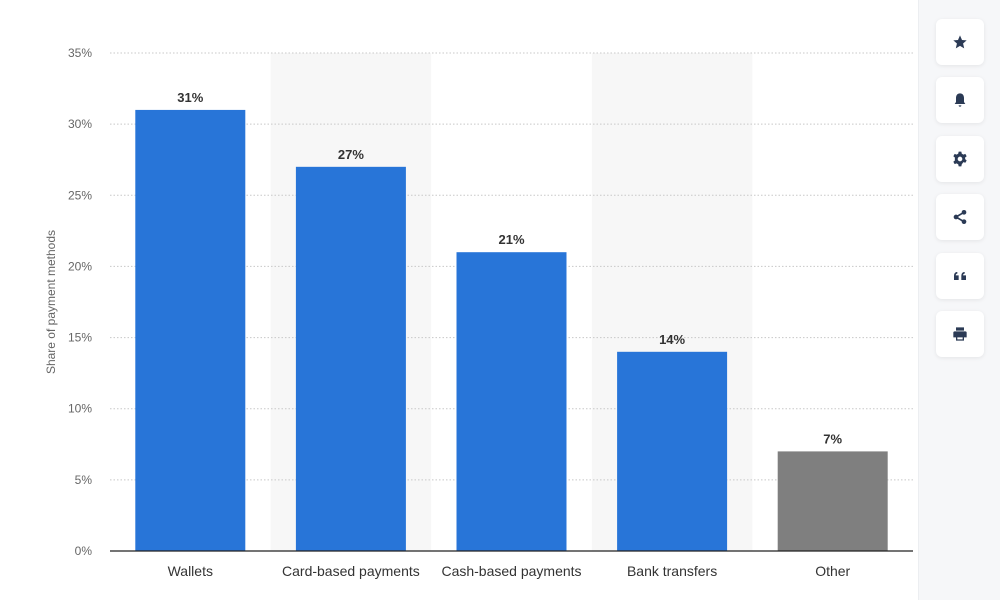  I want to click on favorite-button, so click(960, 42).